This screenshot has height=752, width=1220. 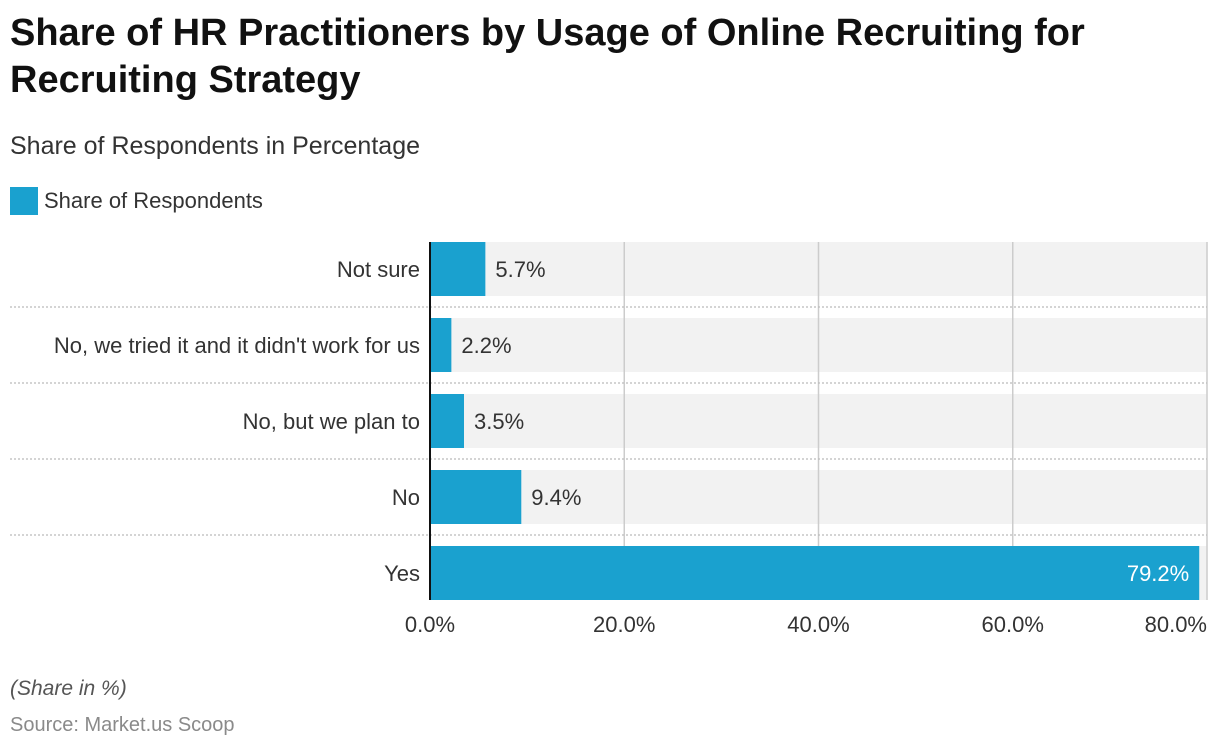 I want to click on category-label: Yes, so click(x=402, y=573).